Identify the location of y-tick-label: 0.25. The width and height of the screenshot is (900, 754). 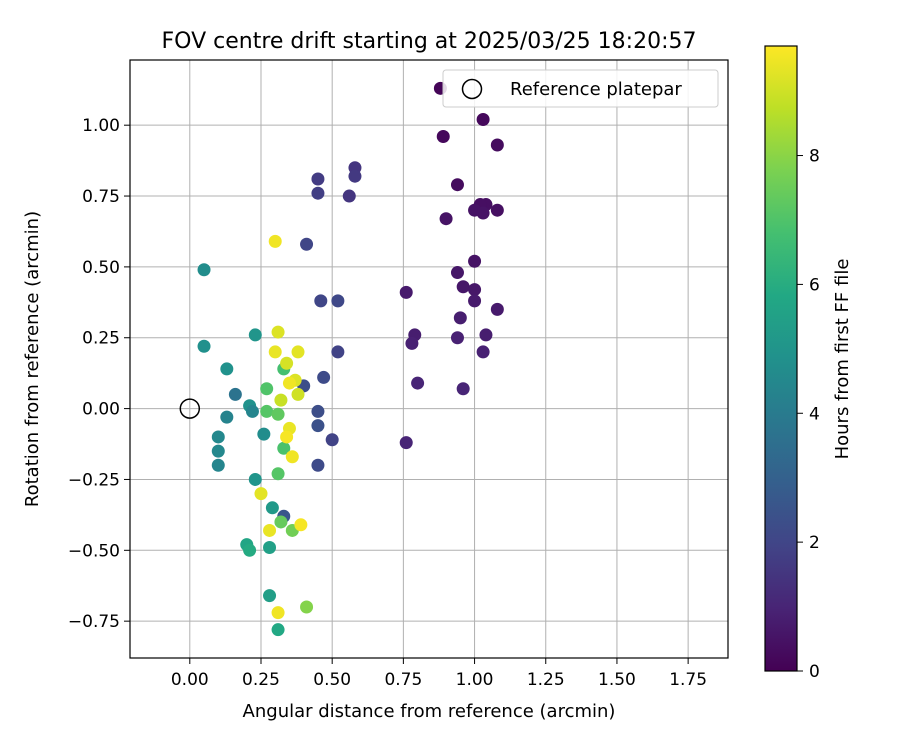
(101, 339).